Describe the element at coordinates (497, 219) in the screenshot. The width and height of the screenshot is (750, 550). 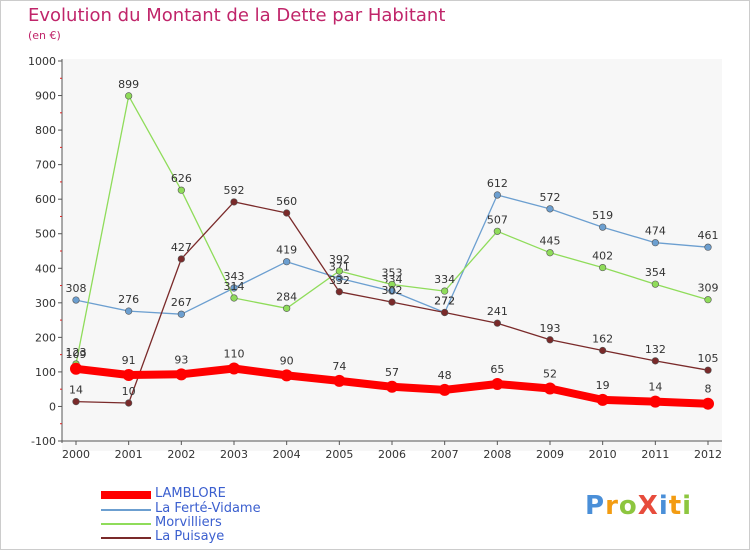
I see `data-label-morvilliers: 507` at that location.